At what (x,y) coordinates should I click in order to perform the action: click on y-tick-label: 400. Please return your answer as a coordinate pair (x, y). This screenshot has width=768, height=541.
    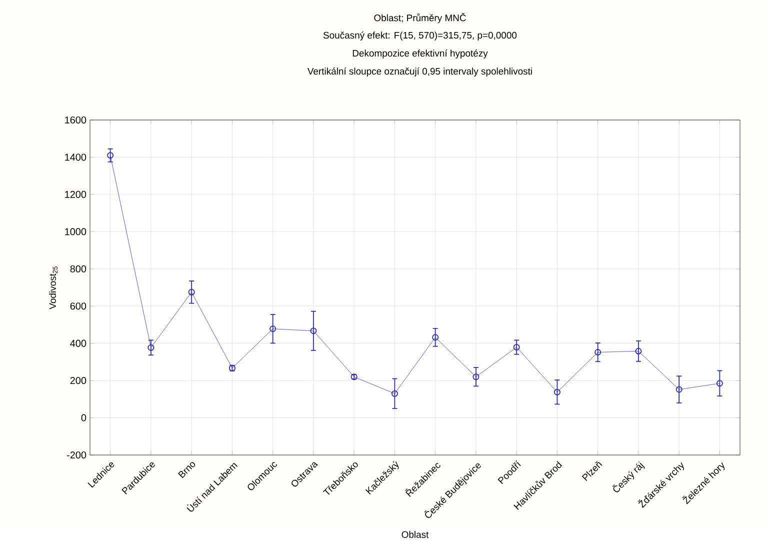
    Looking at the image, I should click on (78, 343).